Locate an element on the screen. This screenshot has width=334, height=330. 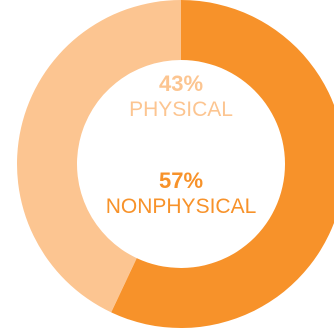
nonphysical-category-label: NONPHYSICAL is located at coordinates (181, 206).